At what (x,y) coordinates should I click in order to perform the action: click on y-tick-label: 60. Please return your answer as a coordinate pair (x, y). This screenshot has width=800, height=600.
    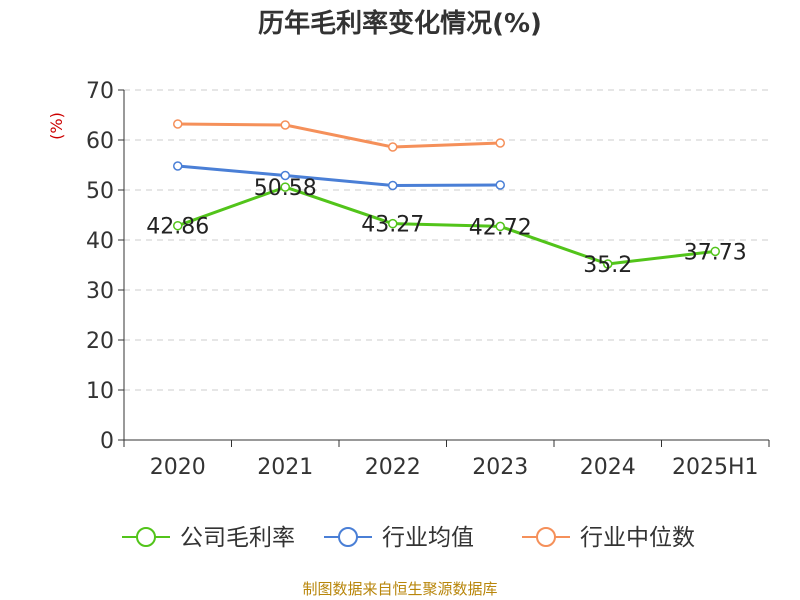
    Looking at the image, I should click on (100, 141).